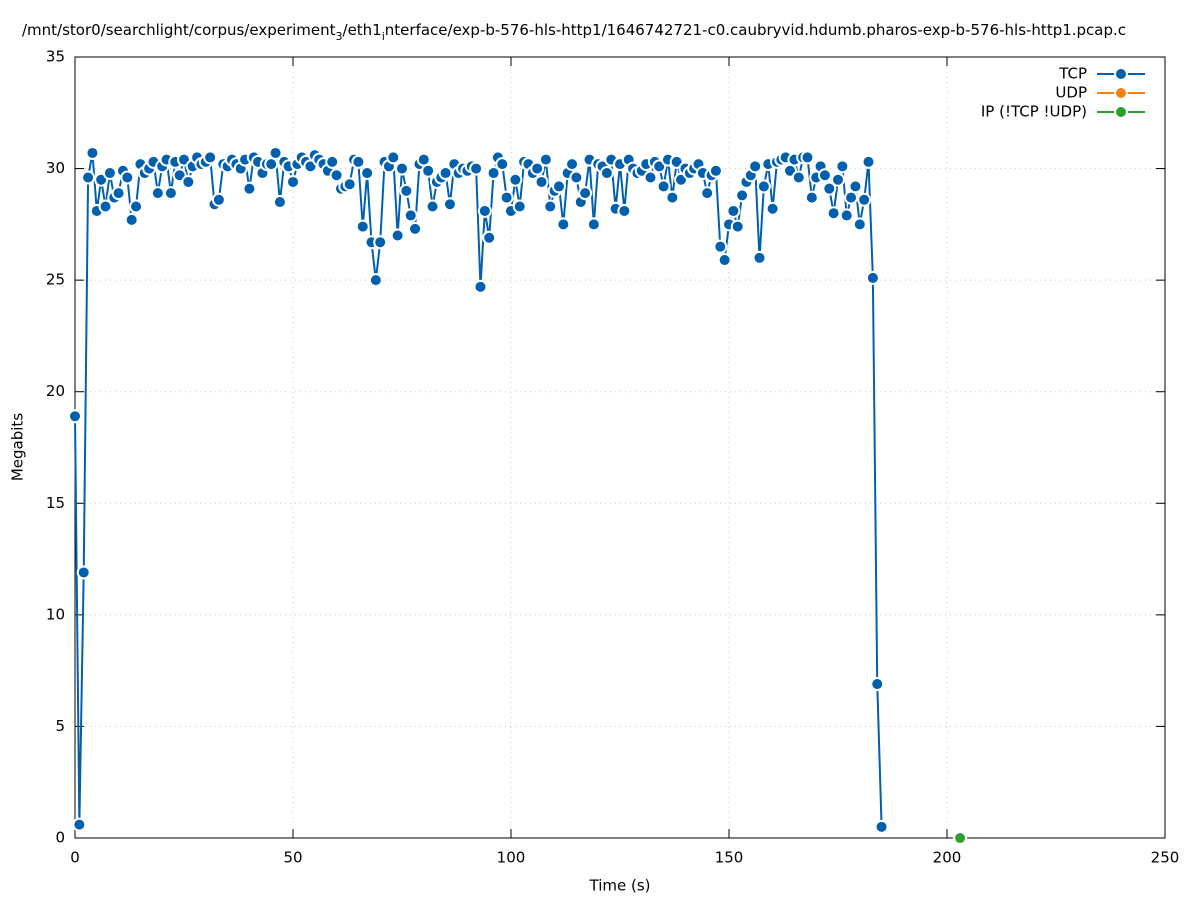 This screenshot has height=900, width=1197. What do you see at coordinates (55, 168) in the screenshot?
I see `y-tick-label: 30` at bounding box center [55, 168].